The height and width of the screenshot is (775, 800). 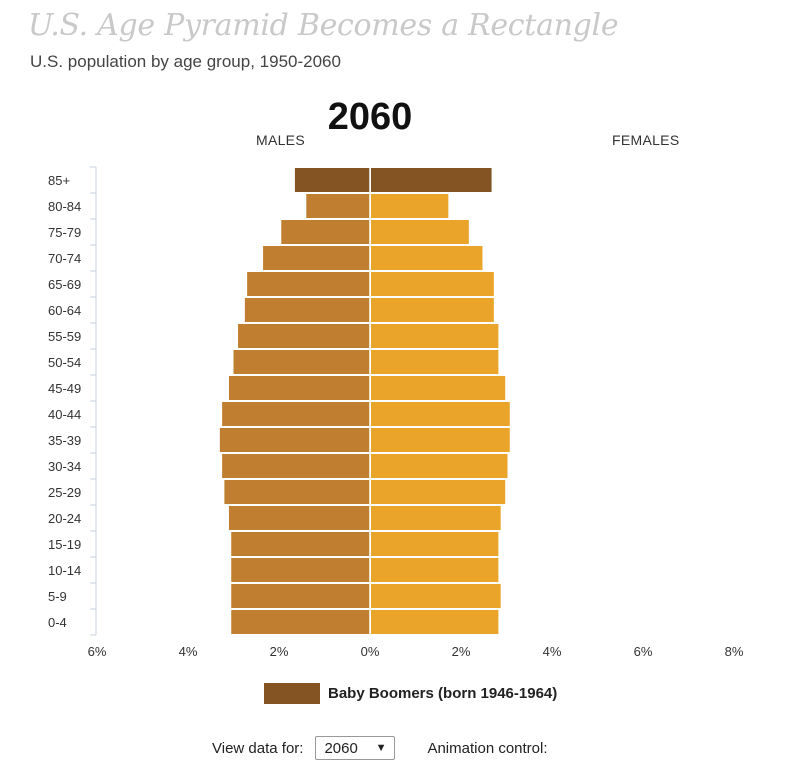 I want to click on x-tick-label: 0%, so click(x=370, y=651).